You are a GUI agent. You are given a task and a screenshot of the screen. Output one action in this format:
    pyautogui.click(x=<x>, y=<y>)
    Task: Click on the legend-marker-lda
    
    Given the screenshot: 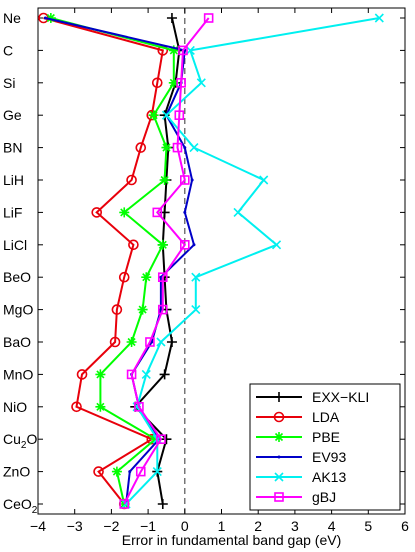 What is the action you would take?
    pyautogui.click(x=279, y=417)
    